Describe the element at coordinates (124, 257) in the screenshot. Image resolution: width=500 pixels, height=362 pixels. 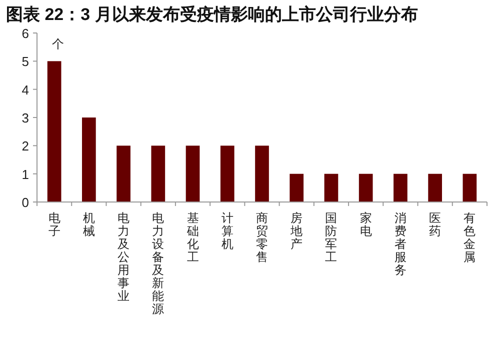
I see `x-tick-label: 电力及公用事业` at that location.